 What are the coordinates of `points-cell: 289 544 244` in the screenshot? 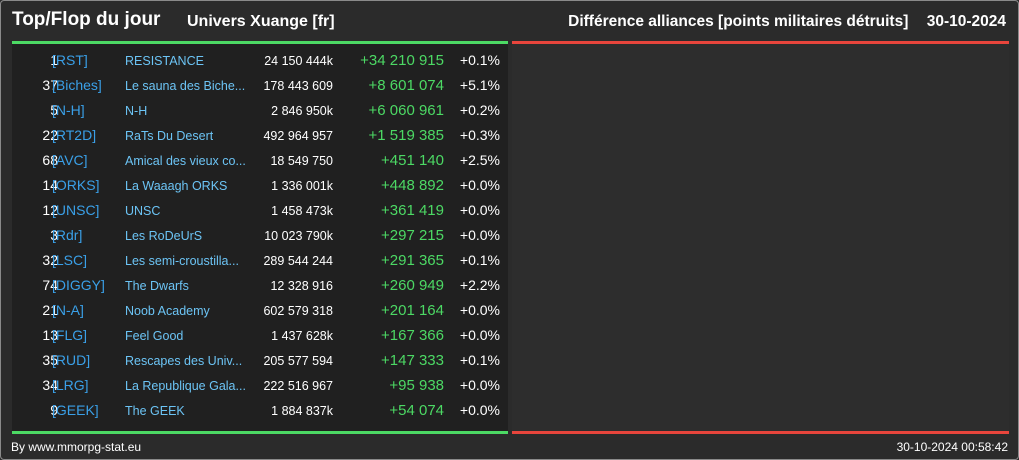 It's located at (298, 261).